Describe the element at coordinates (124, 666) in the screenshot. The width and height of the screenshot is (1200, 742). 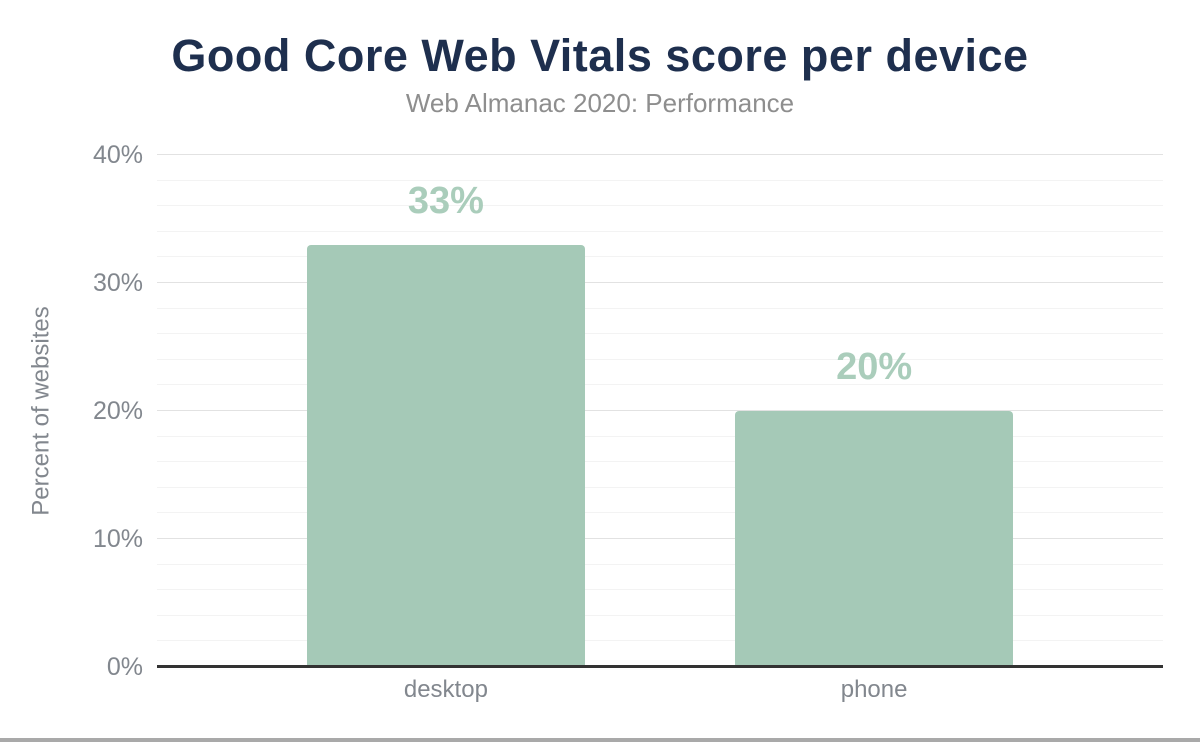
I see `y-tick-label: 0%` at that location.